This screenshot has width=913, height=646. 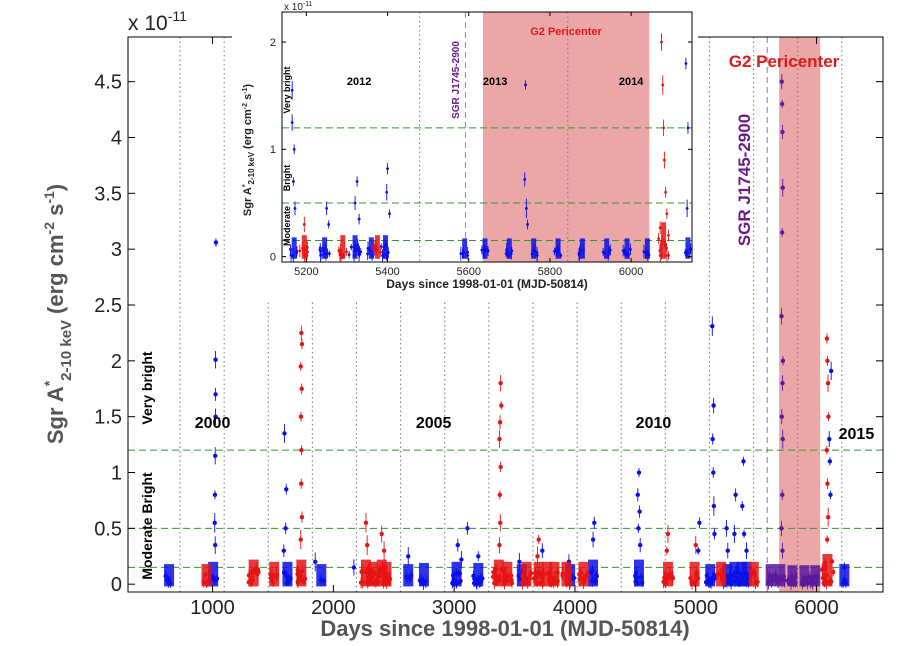 What do you see at coordinates (147, 387) in the screenshot?
I see `very-bright-label: Very bright` at bounding box center [147, 387].